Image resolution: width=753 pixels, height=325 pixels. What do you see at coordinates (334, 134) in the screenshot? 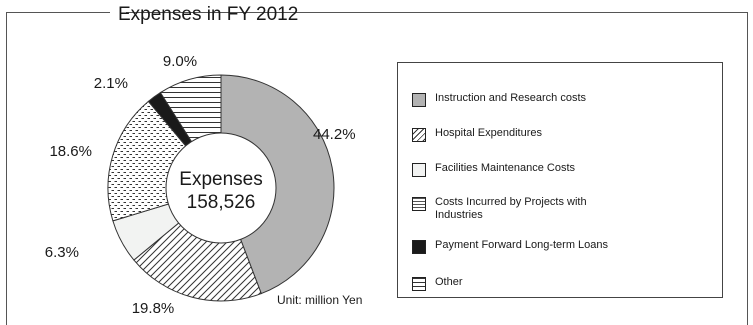
I see `slice-label-1: 44.2%` at bounding box center [334, 134].